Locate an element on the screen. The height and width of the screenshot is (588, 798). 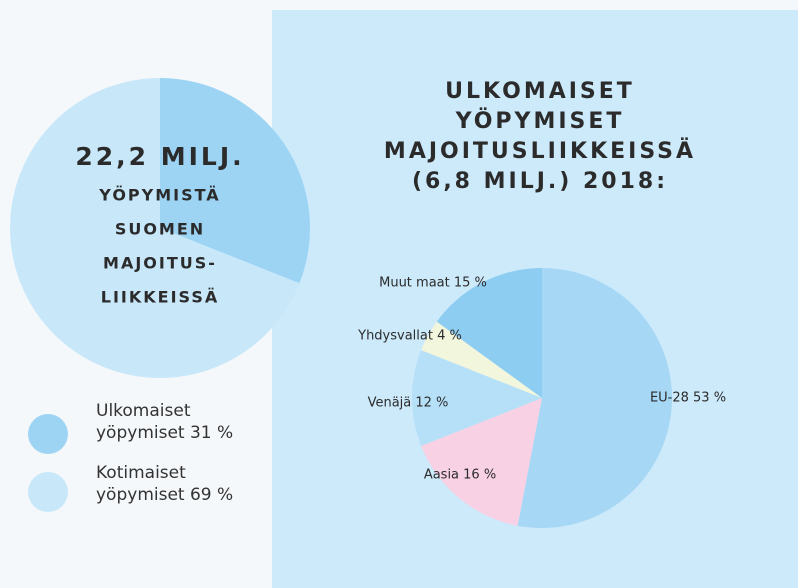
legend-label: Ulkomaiset yöpymiset 31 % is located at coordinates (165, 422).